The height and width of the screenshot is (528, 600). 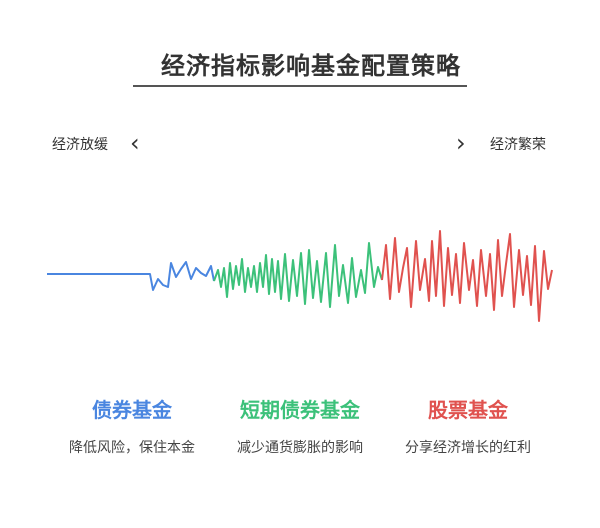 What do you see at coordinates (468, 425) in the screenshot?
I see `stock-fund-column: 股票基金 分享经济增长的红利` at bounding box center [468, 425].